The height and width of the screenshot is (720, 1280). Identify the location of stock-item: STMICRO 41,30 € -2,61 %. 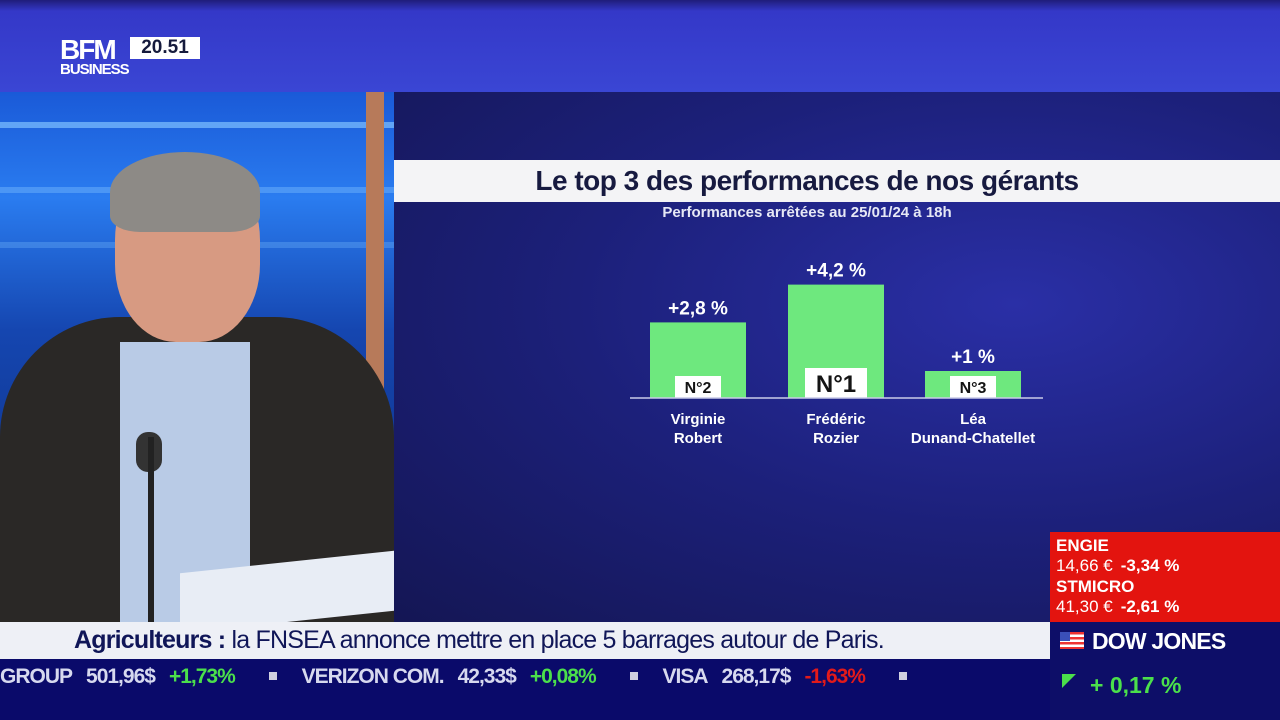
(1168, 597).